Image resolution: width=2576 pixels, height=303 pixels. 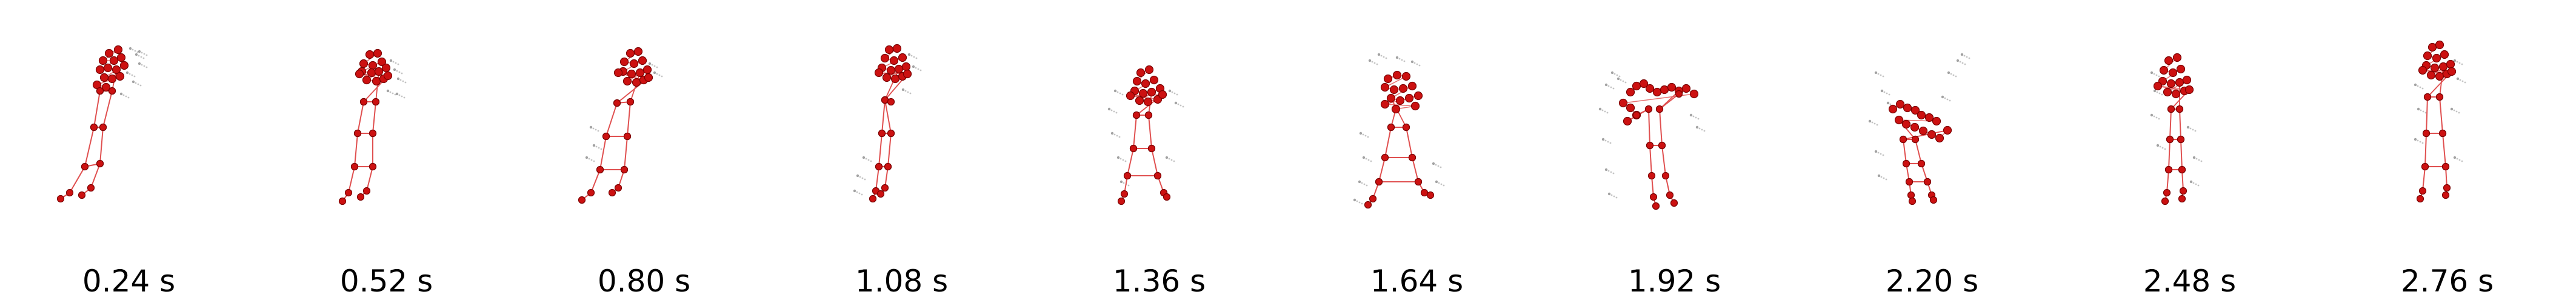 I want to click on time-label: 2.76 s, so click(x=2447, y=281).